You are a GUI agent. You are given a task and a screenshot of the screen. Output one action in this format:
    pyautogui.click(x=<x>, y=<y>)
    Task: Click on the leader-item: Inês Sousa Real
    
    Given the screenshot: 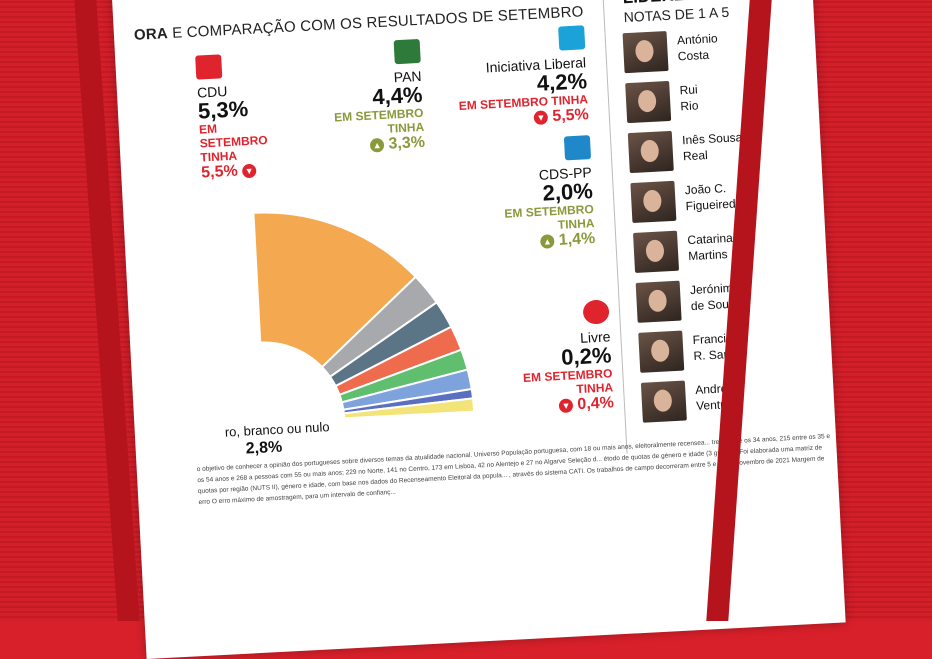 What is the action you would take?
    pyautogui.click(x=723, y=150)
    